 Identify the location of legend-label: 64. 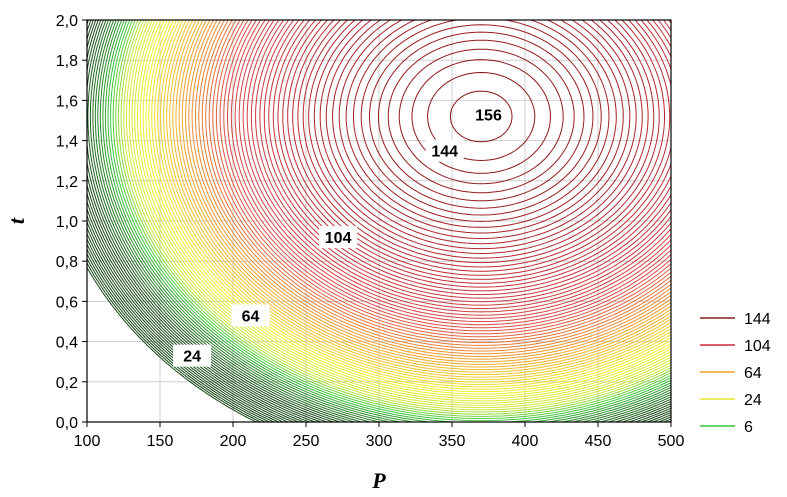
(753, 373).